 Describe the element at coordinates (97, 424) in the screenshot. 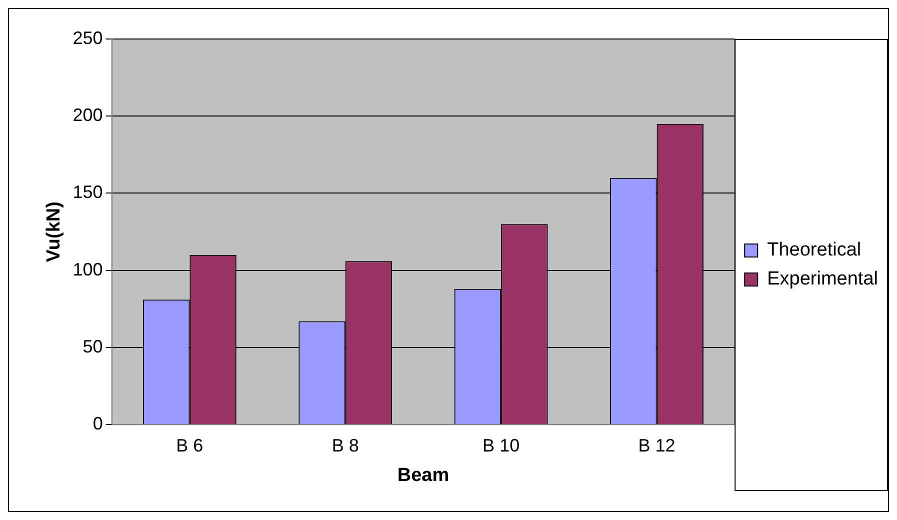

I see `y-tick-label: 0` at that location.